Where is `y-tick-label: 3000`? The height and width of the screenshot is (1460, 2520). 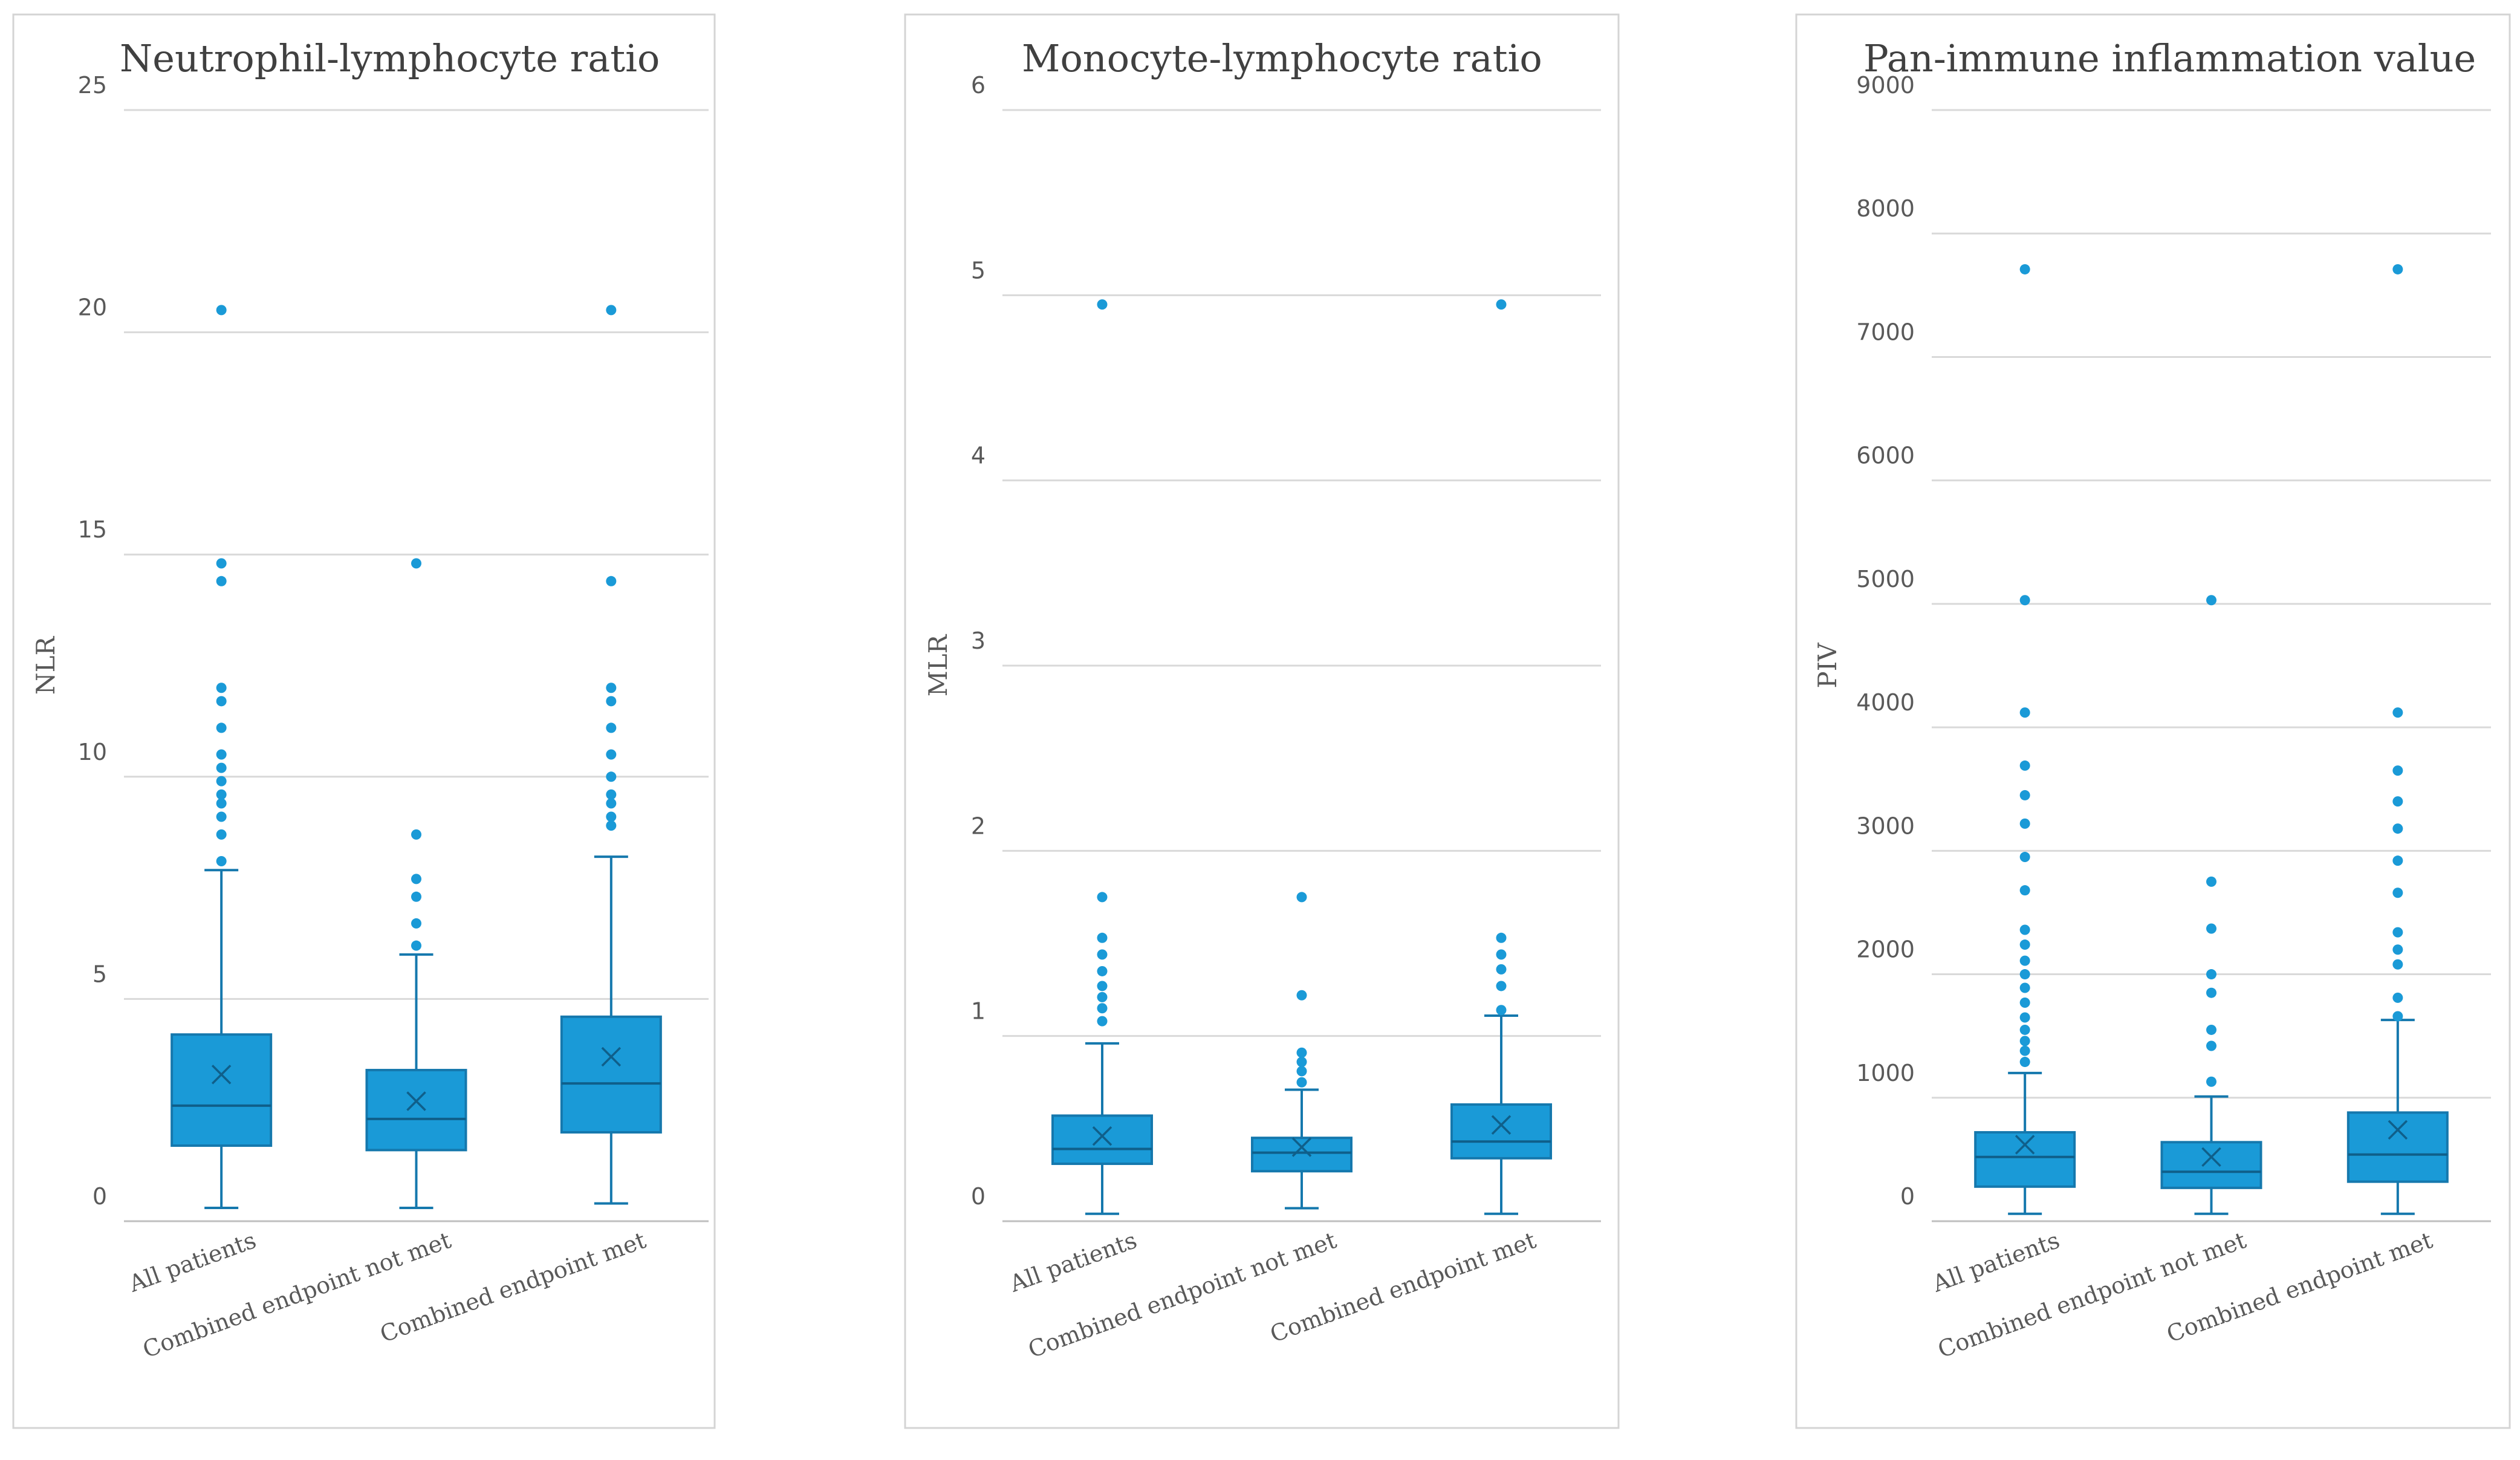 y-tick-label: 3000 is located at coordinates (1885, 826).